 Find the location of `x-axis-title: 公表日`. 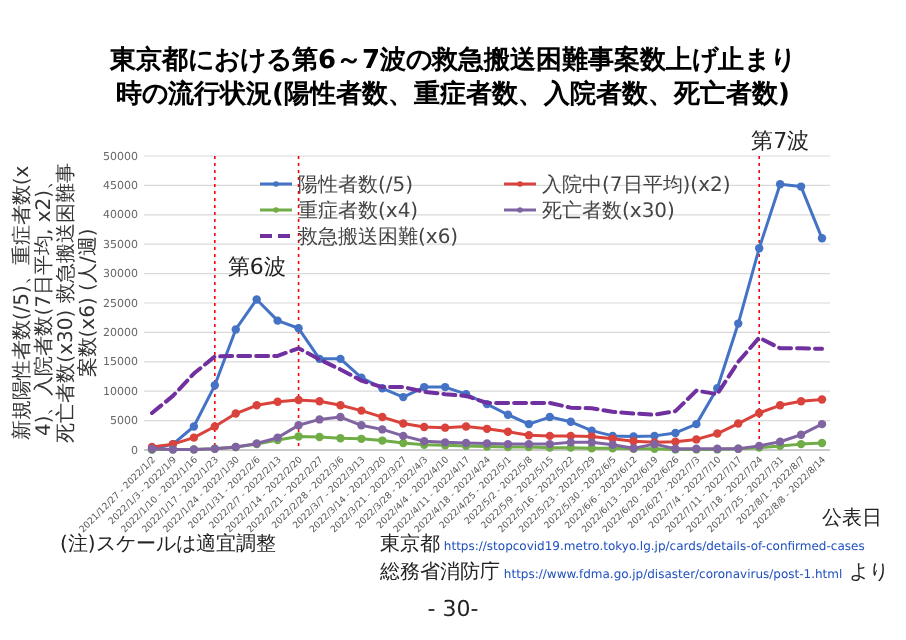

x-axis-title: 公表日 is located at coordinates (852, 518).